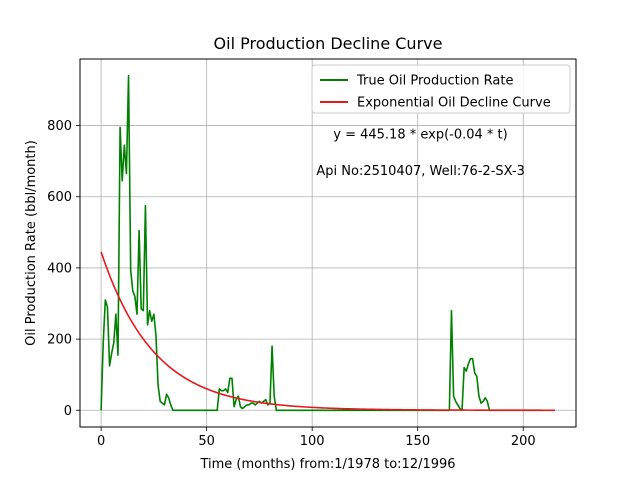 The height and width of the screenshot is (480, 640). I want to click on equation-annotation: y = 445.18 * exp(-0.04 * t), so click(420, 134).